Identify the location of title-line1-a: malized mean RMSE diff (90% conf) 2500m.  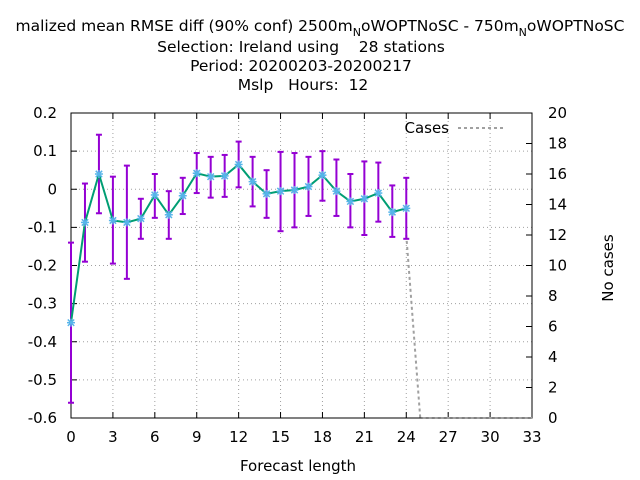
(184, 26).